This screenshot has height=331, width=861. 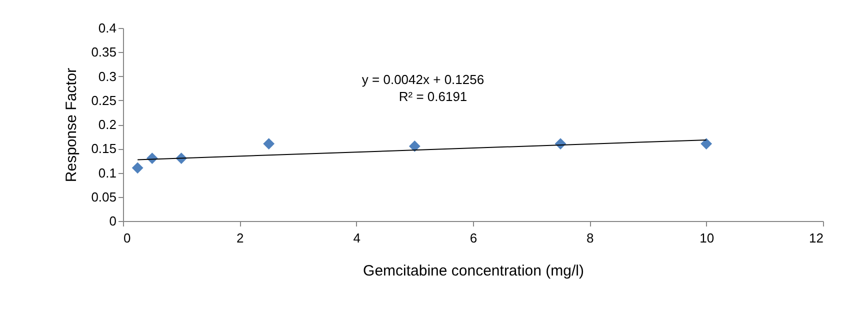 I want to click on x-tick-label: 12, so click(x=816, y=238).